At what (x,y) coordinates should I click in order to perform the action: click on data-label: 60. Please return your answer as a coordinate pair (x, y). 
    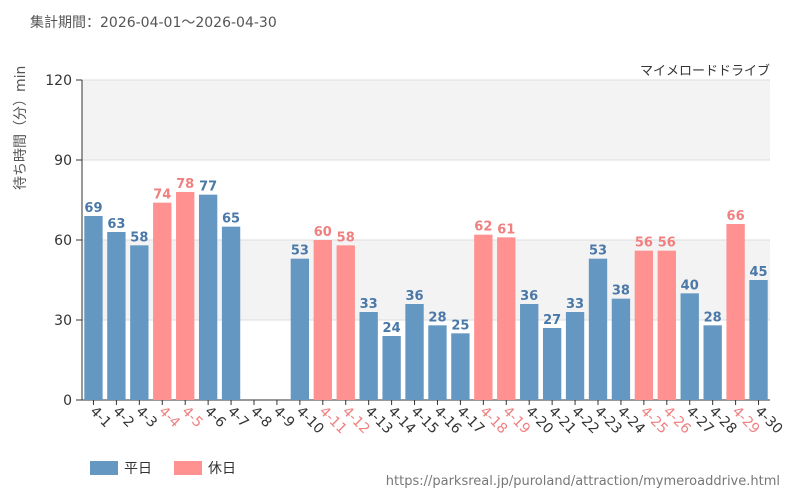
    Looking at the image, I should click on (323, 232).